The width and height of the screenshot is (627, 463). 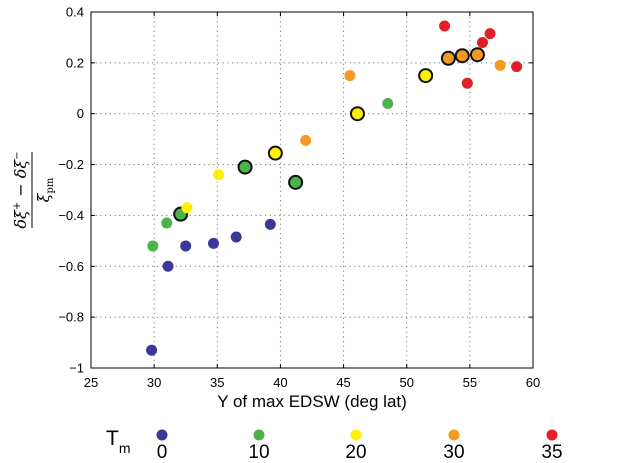 I want to click on x-tick-label: 45, so click(x=343, y=382).